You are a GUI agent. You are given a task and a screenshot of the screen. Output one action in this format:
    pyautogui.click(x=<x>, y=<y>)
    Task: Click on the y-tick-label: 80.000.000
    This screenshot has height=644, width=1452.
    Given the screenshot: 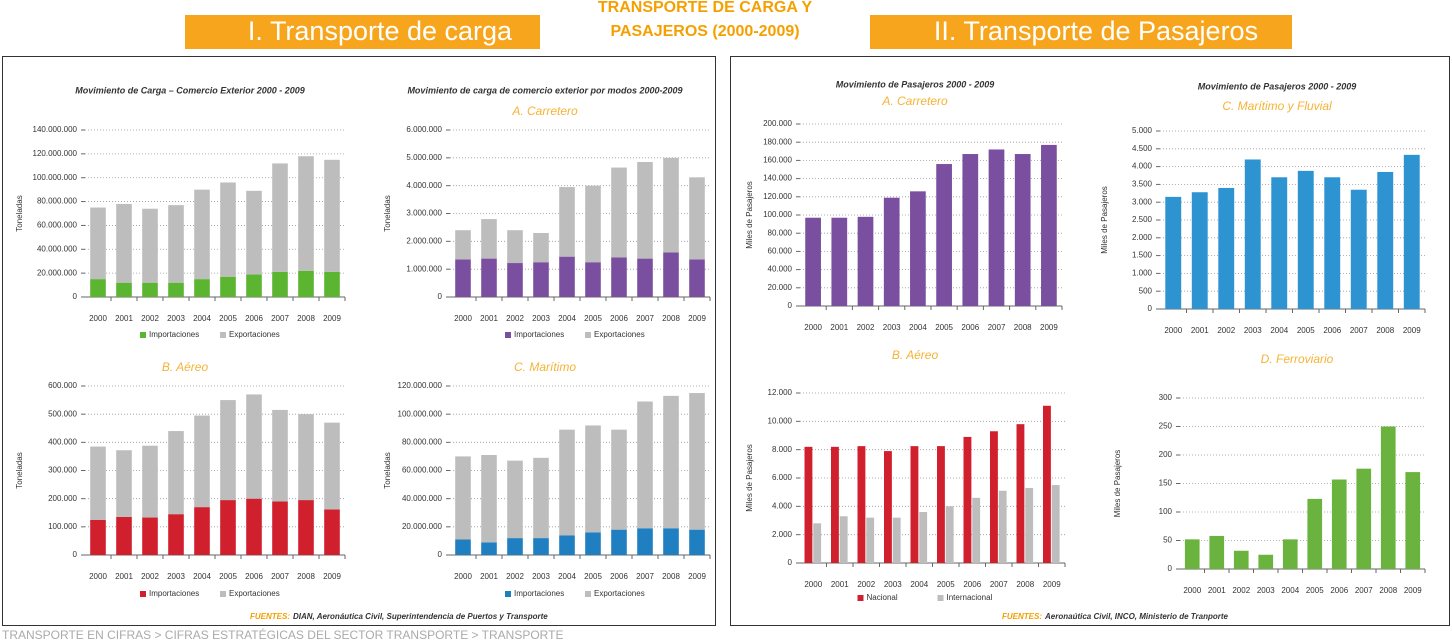 What is the action you would take?
    pyautogui.click(x=57, y=201)
    